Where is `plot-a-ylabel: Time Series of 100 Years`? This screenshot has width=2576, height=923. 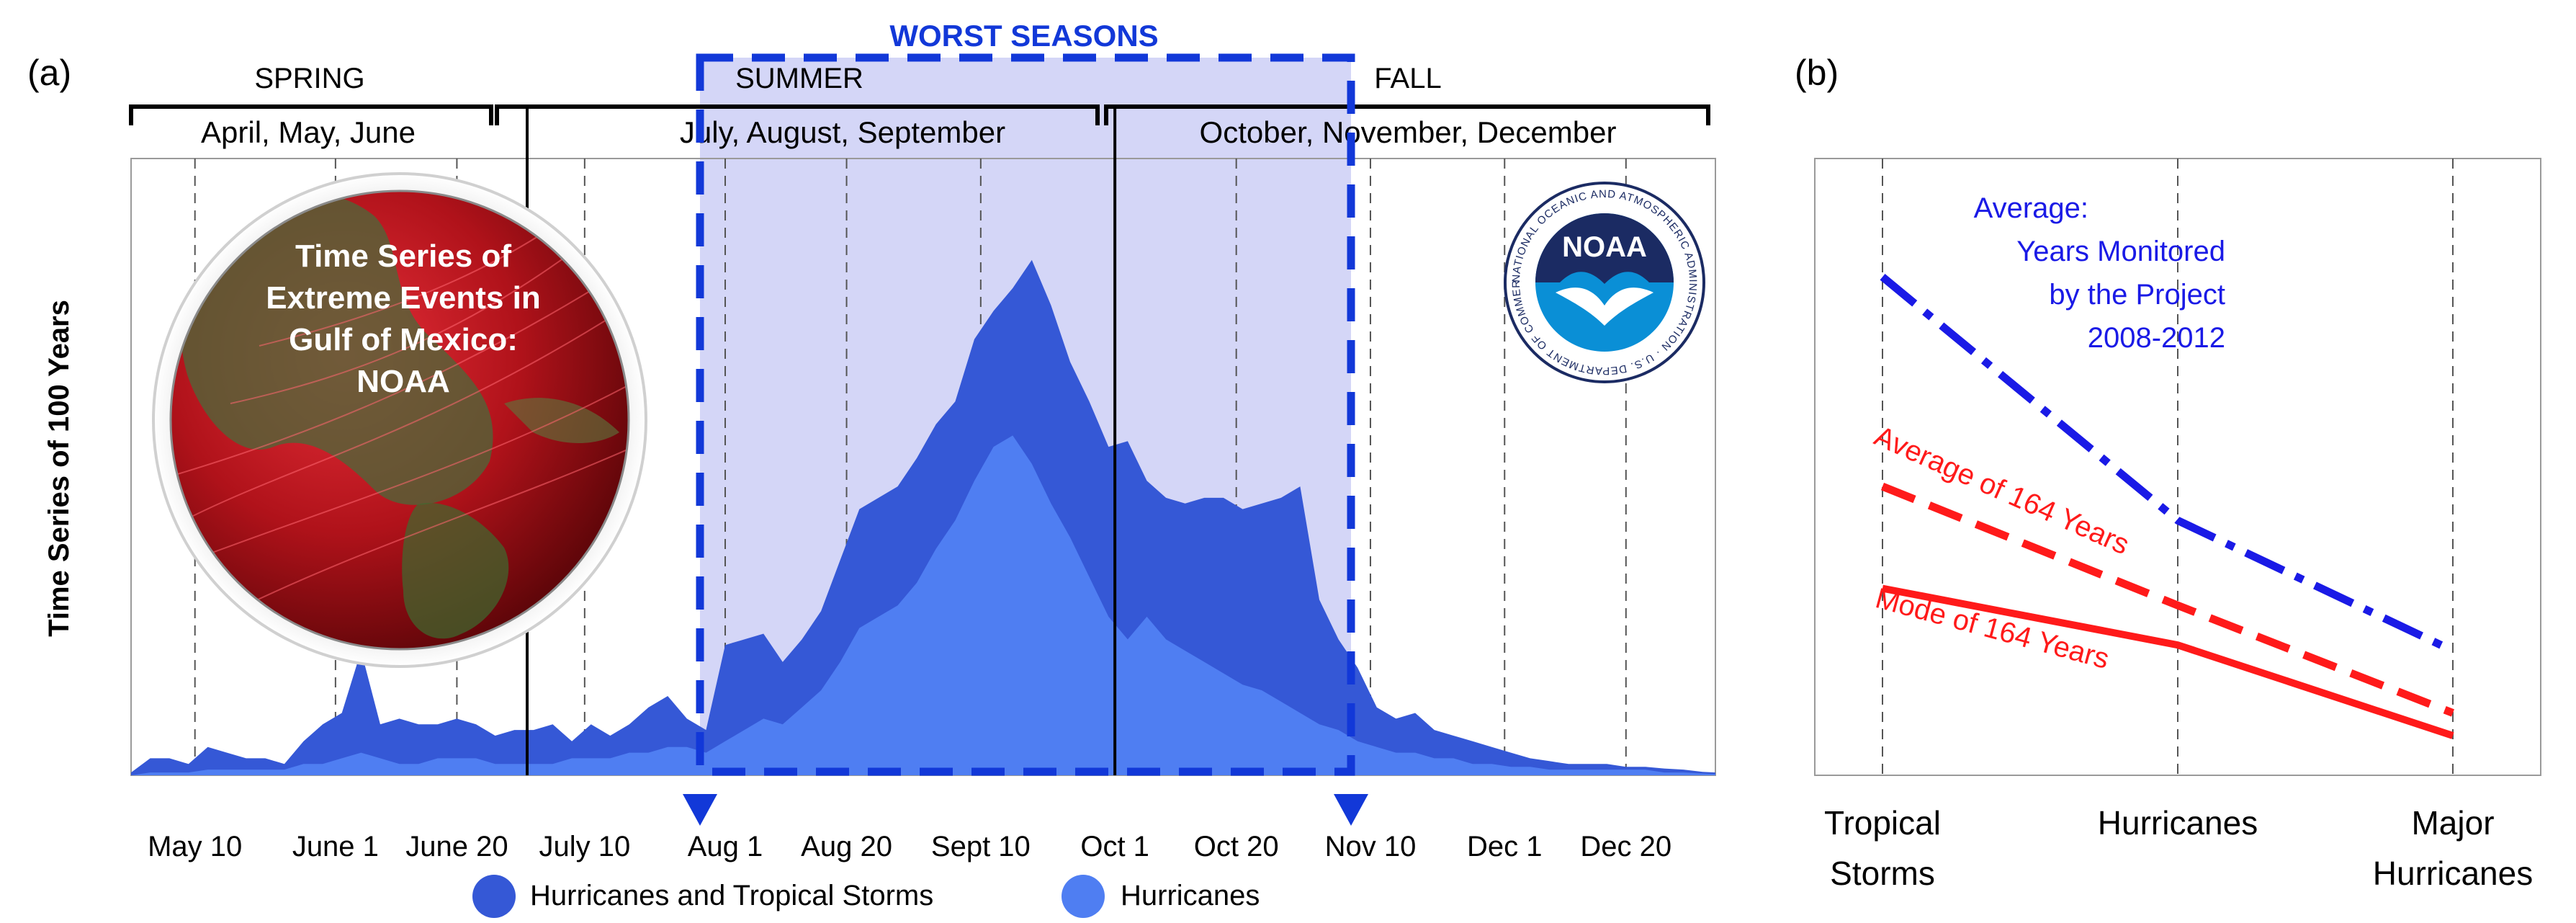
plot-a-ylabel: Time Series of 100 Years is located at coordinates (59, 468).